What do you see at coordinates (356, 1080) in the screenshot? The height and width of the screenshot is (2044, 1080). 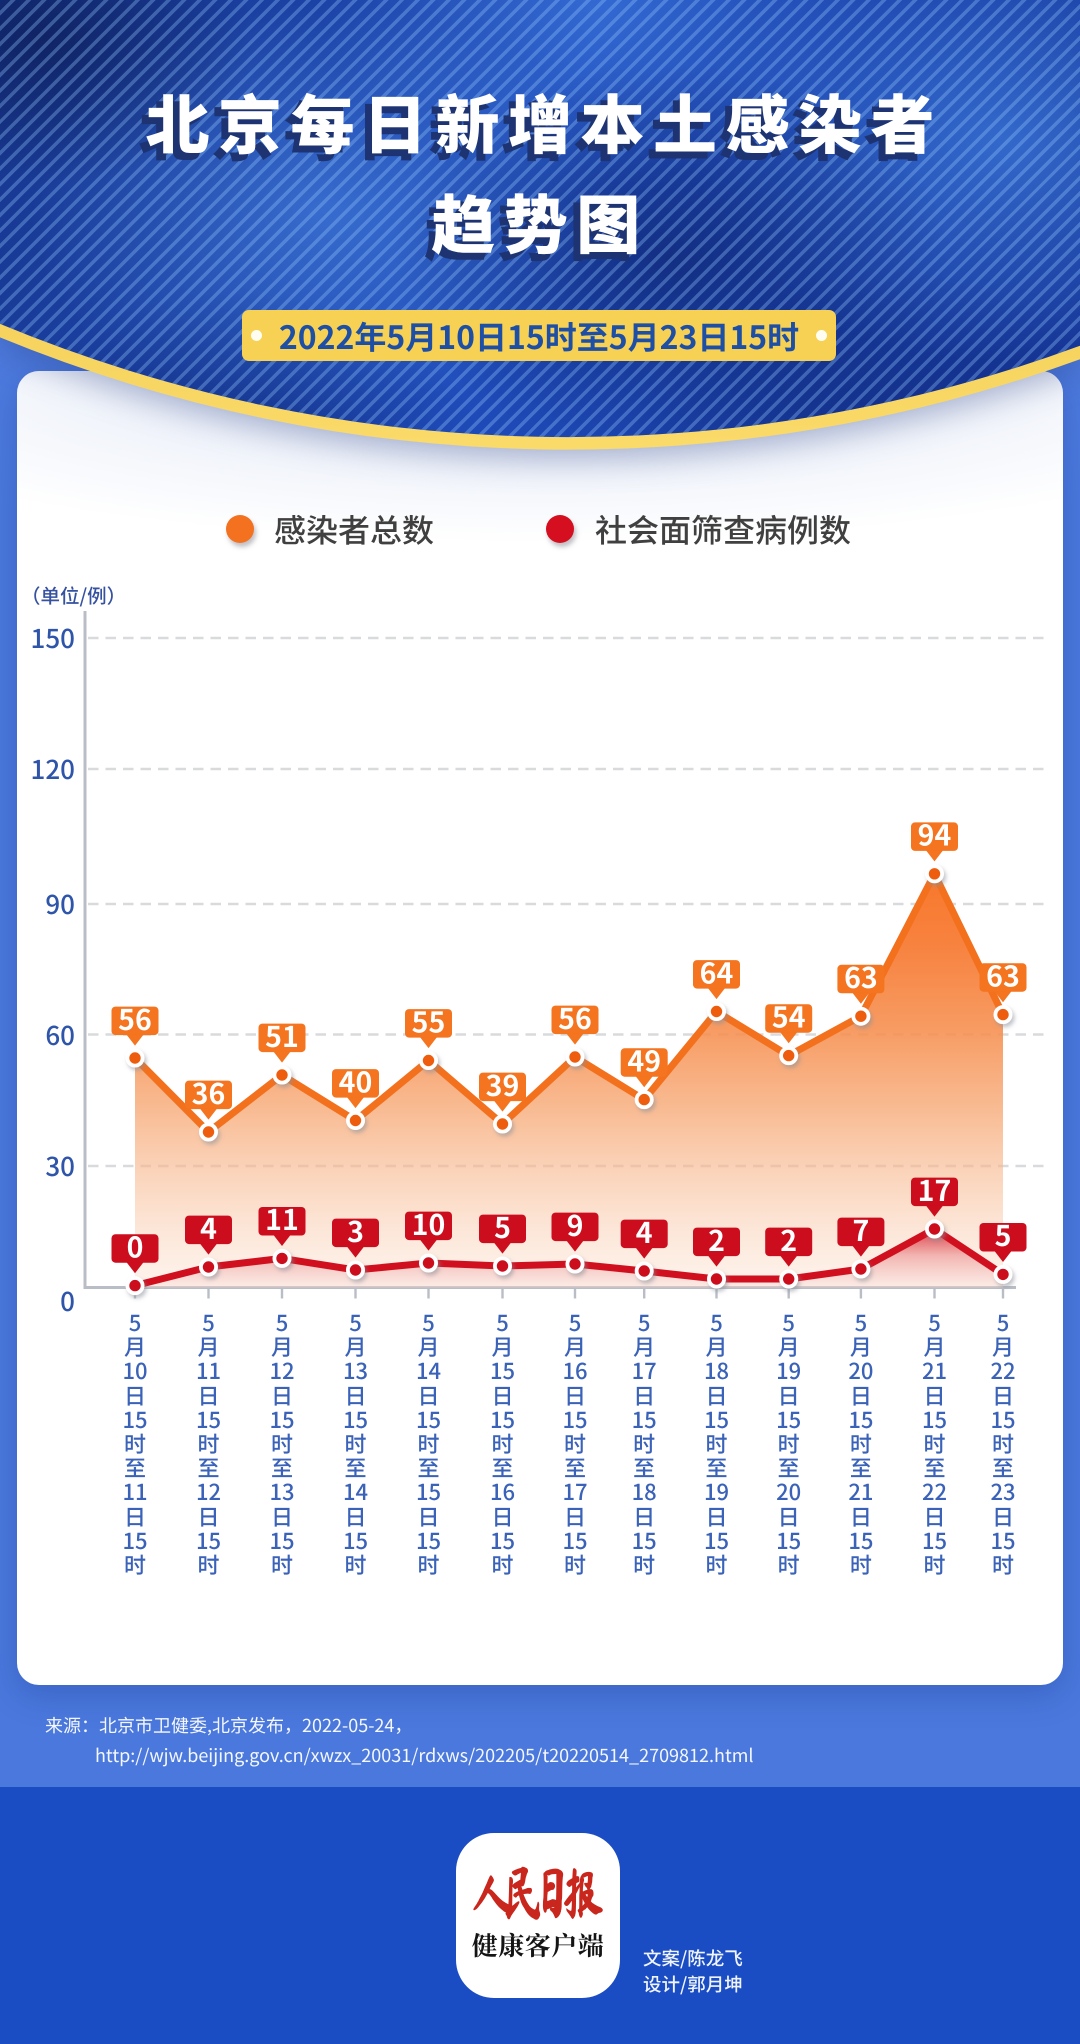 I see `svg-text: 40` at bounding box center [356, 1080].